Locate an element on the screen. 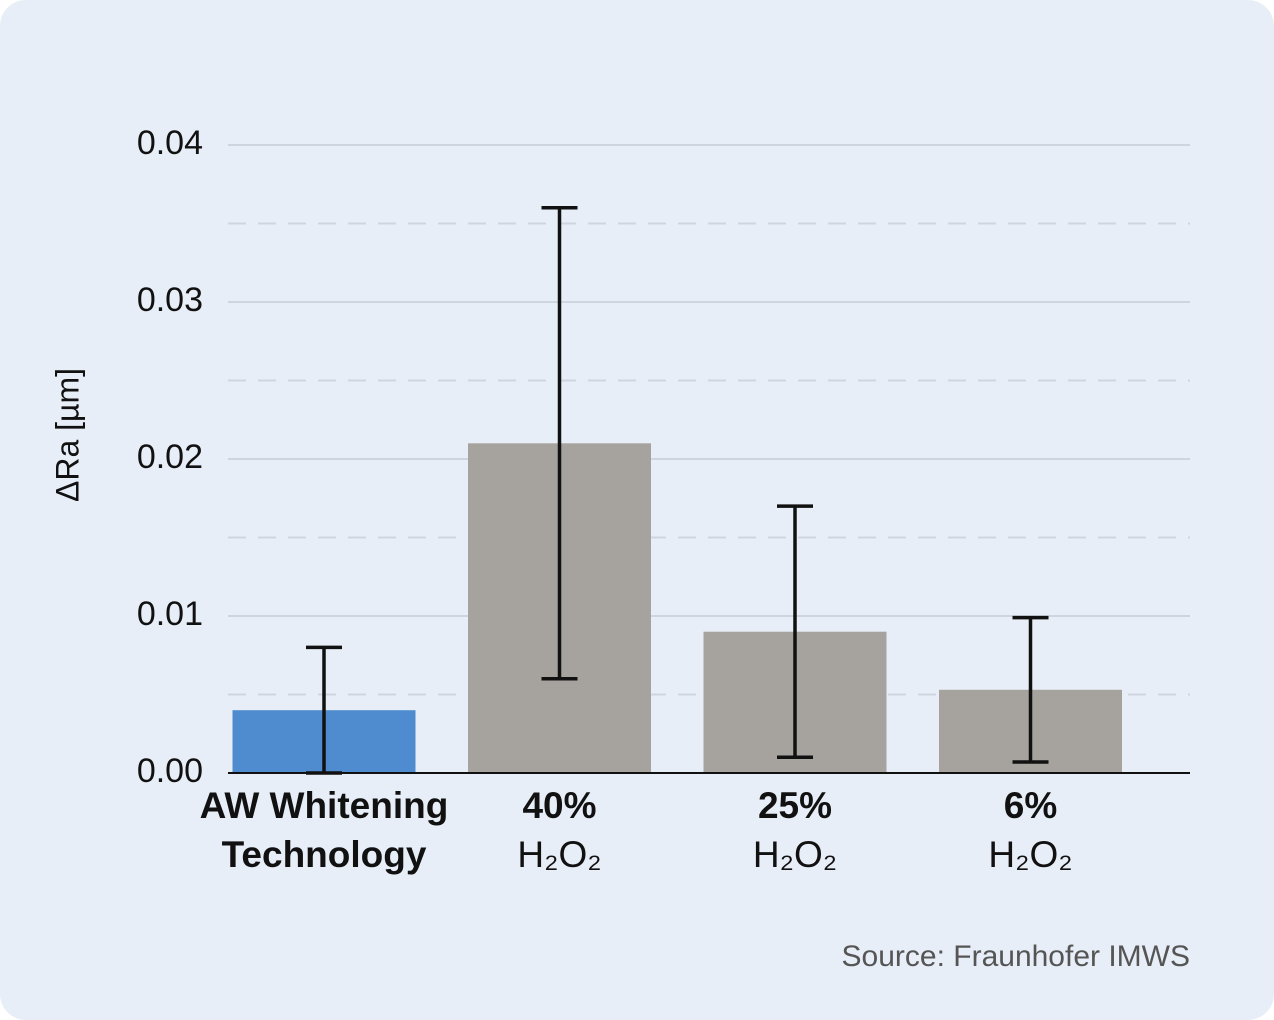 The image size is (1274, 1020). y-tick-label: 0.00 is located at coordinates (170, 771).